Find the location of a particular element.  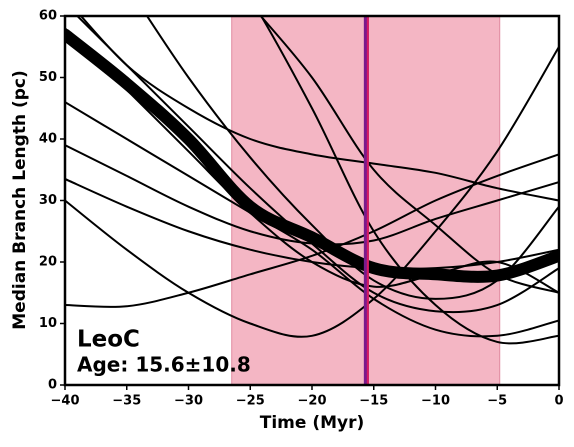

annotation: LeoC is located at coordinates (108, 340).